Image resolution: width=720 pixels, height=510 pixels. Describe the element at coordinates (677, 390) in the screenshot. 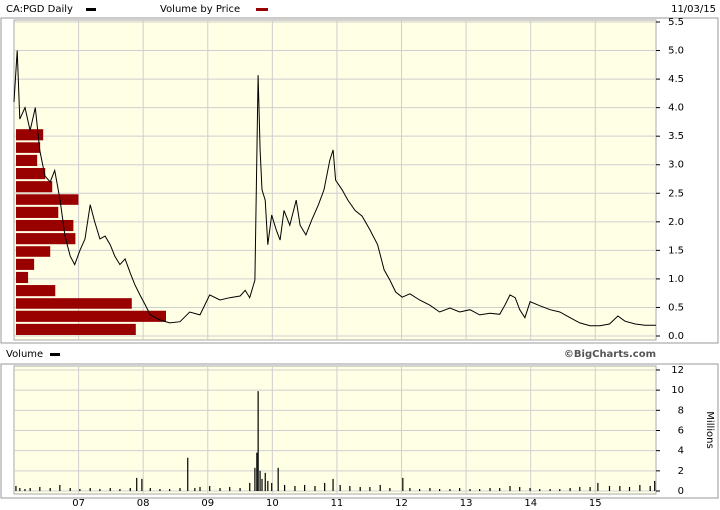

I see `y-tick-label: 10` at that location.